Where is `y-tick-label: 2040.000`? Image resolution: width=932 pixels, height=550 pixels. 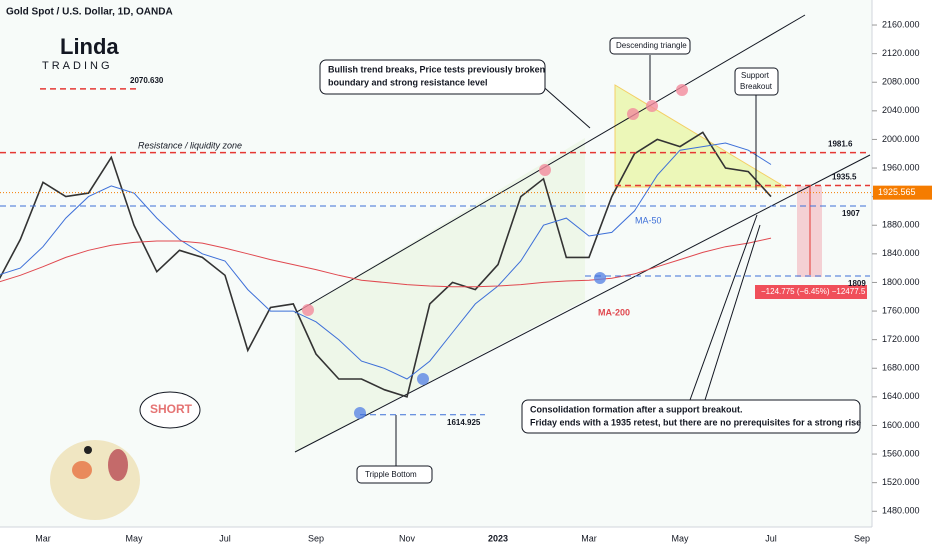 y-tick-label: 2040.000 is located at coordinates (901, 110).